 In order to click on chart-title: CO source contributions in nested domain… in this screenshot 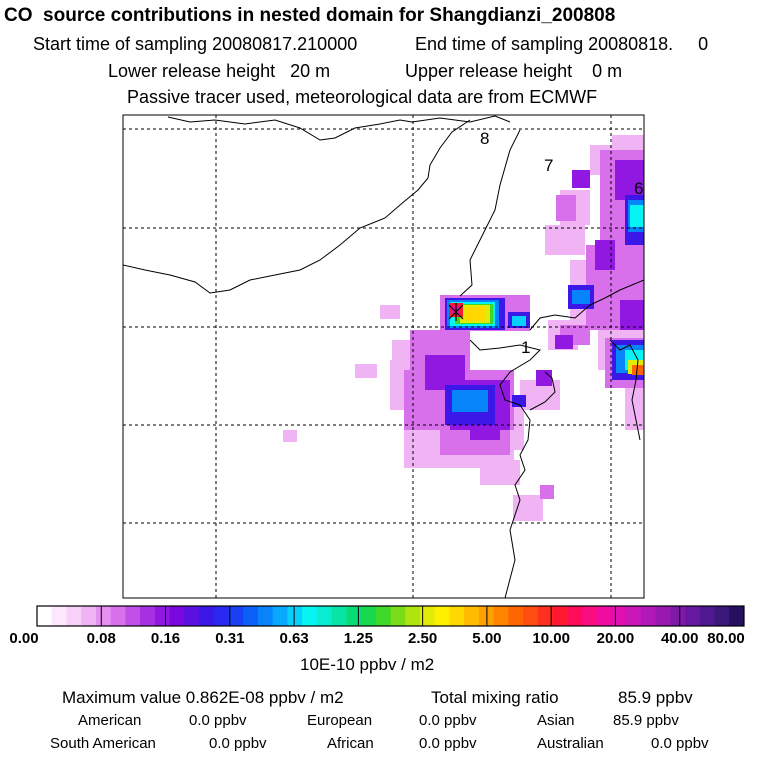, I will do `click(310, 15)`.